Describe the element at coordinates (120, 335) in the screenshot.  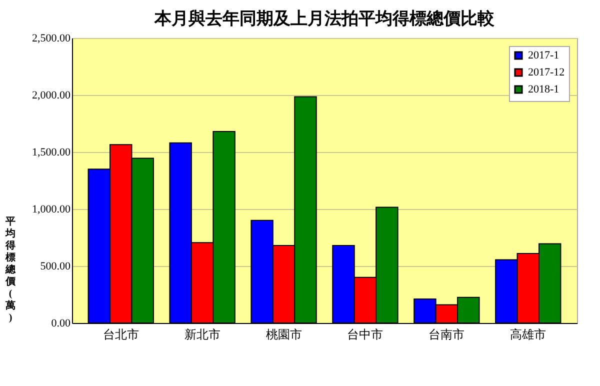
I see `x-tick-label: 台北市` at that location.